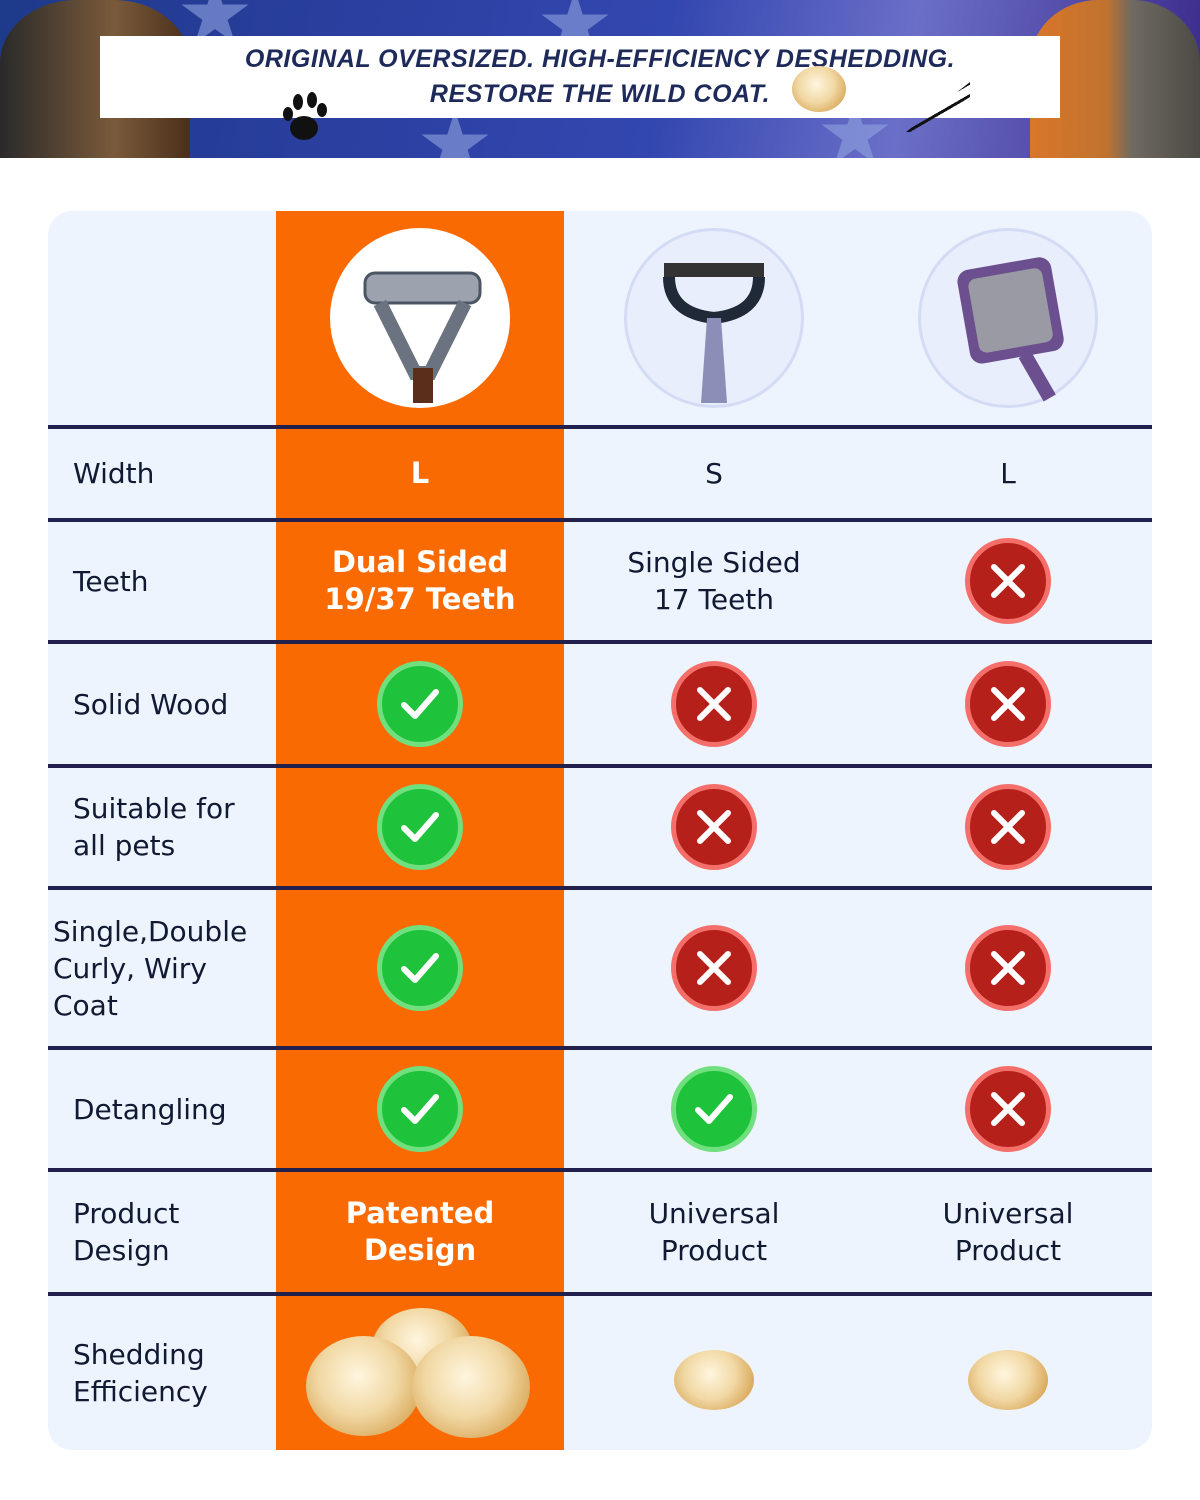  I want to click on competitor-s-value: S, so click(714, 473).